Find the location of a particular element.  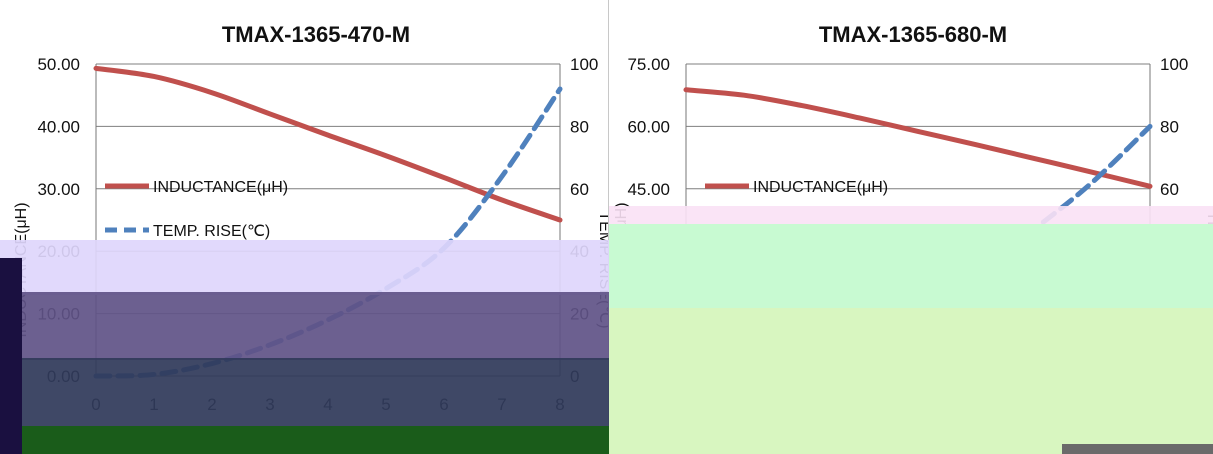

y-left-tick-label: 60.00 is located at coordinates (648, 126).